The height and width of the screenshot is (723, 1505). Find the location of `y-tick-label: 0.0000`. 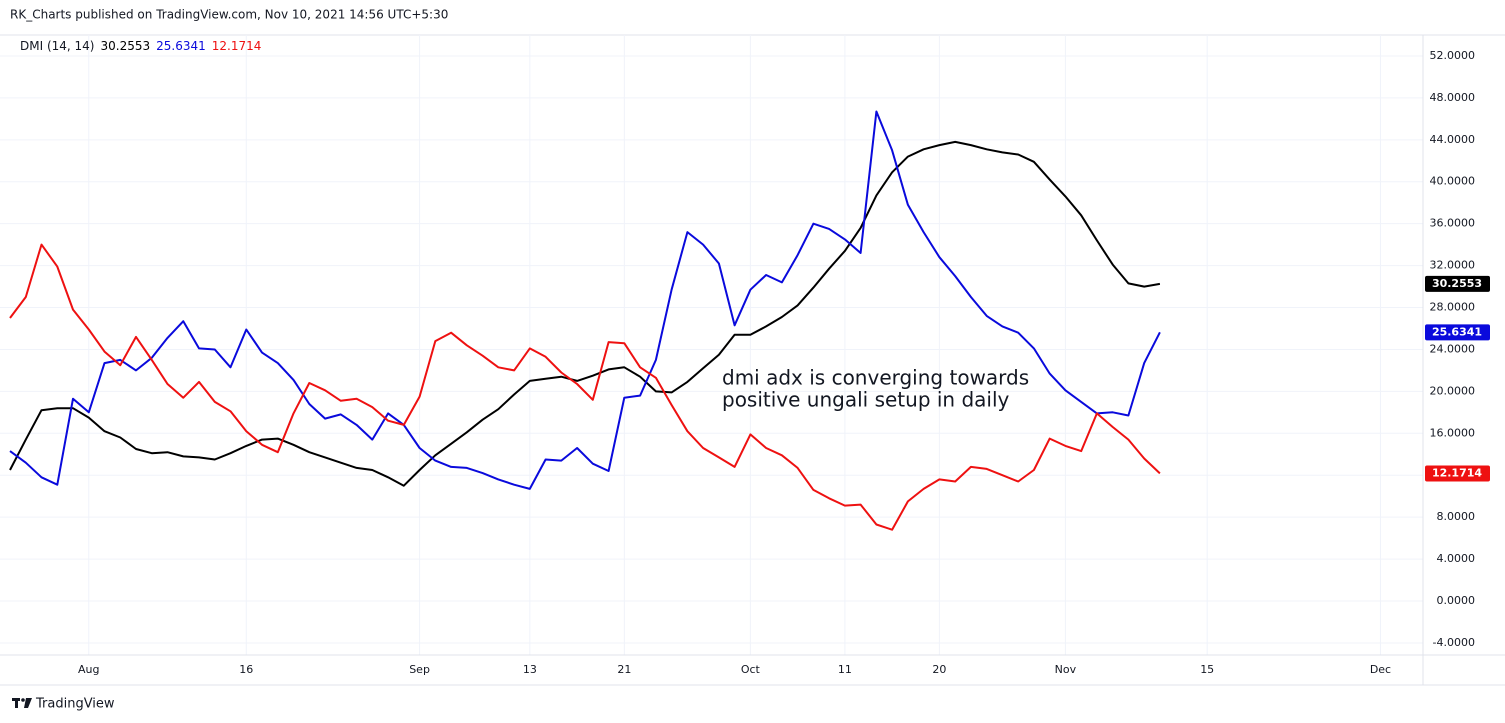

y-tick-label: 0.0000 is located at coordinates (1456, 600).